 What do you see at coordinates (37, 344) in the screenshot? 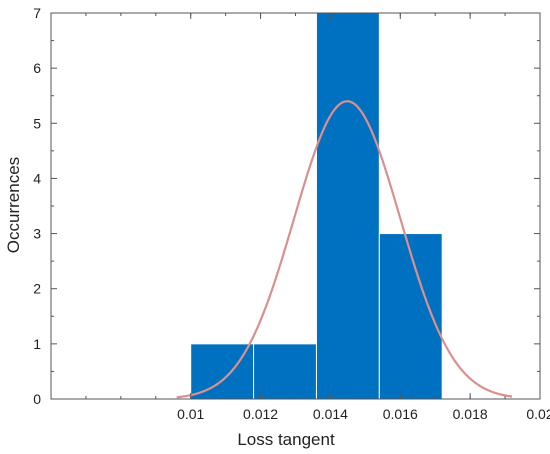
I see `y-tick-label: 1` at bounding box center [37, 344].